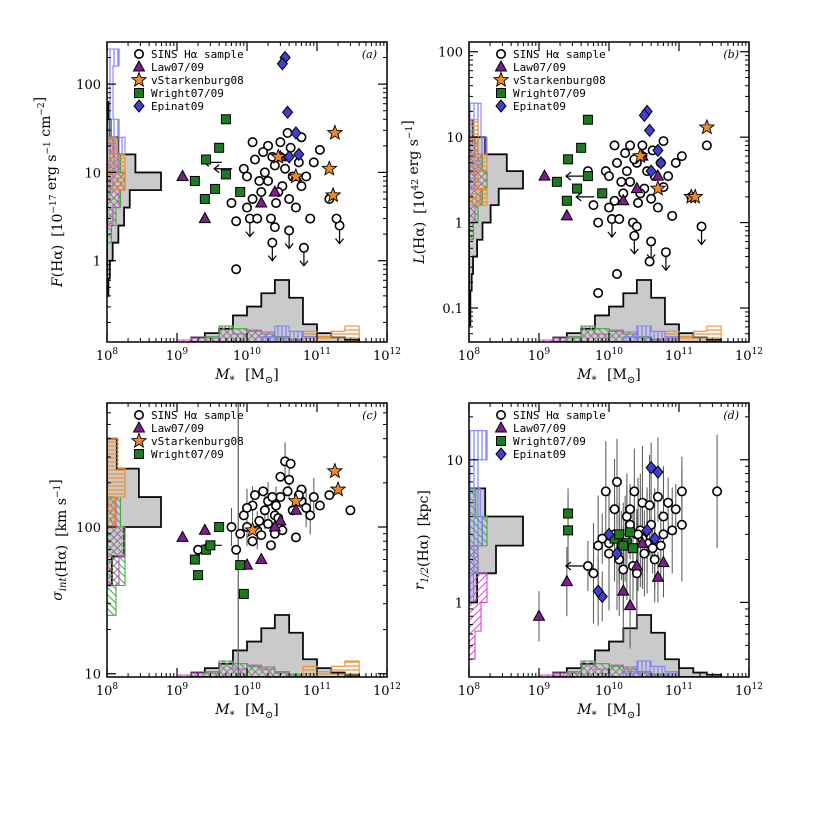 The width and height of the screenshot is (830, 832). Describe the element at coordinates (369, 415) in the screenshot. I see `panel-tag: (c)` at that location.